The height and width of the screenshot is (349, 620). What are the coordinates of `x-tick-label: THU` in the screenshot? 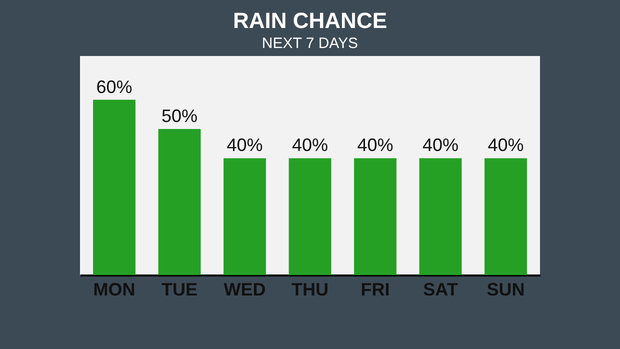 It's located at (310, 290).